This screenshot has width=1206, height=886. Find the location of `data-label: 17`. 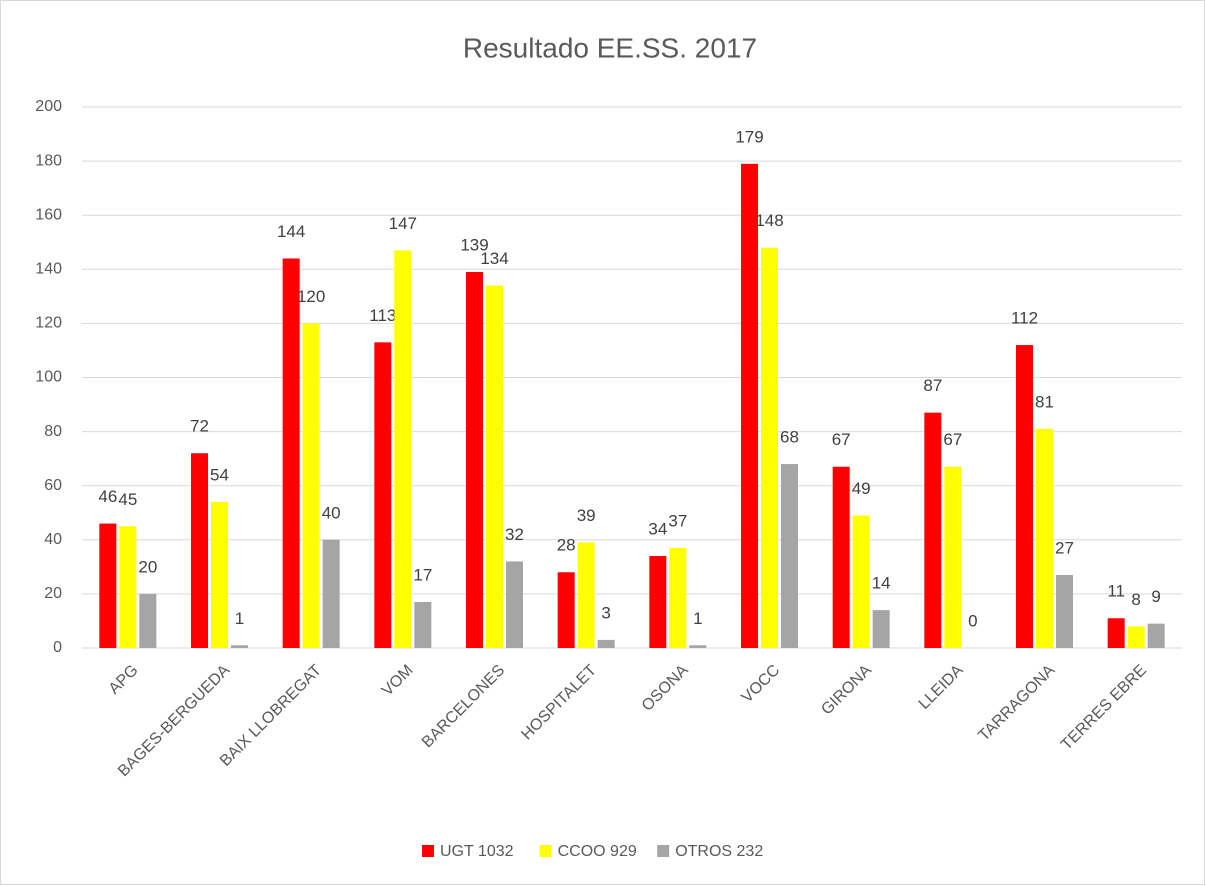

data-label: 17 is located at coordinates (422, 574).